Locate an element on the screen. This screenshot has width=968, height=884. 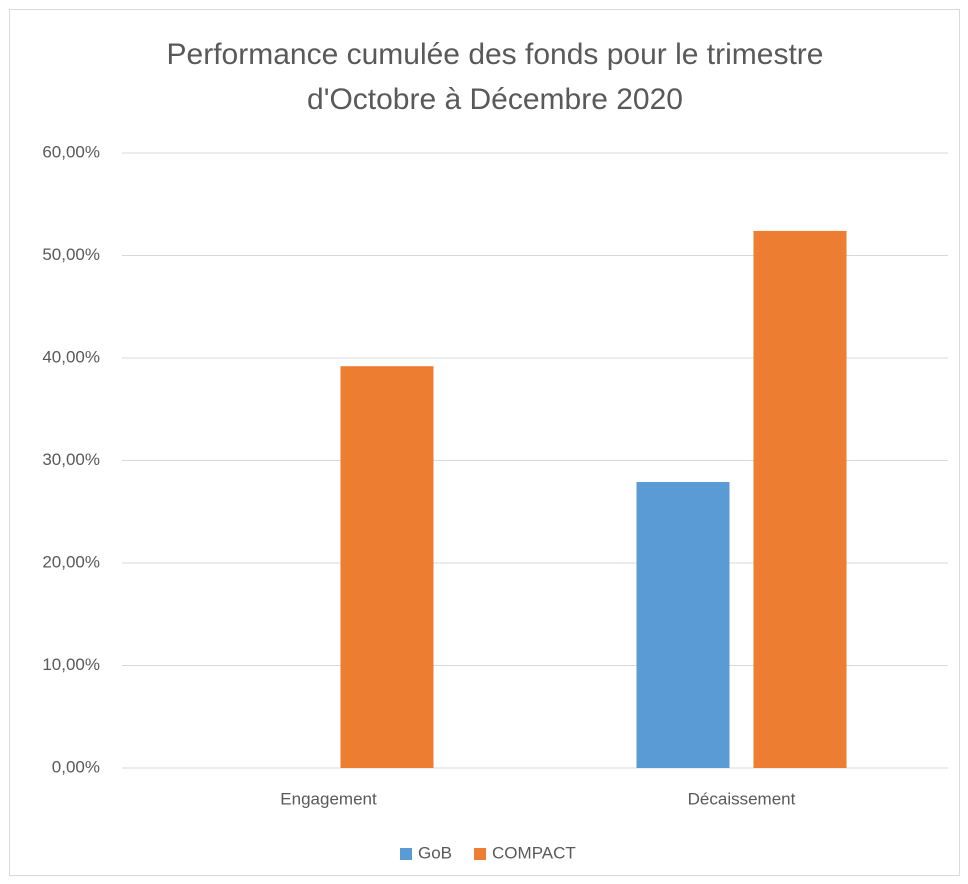
chart-title: d'Octobre à Décembre 2020 is located at coordinates (495, 99).